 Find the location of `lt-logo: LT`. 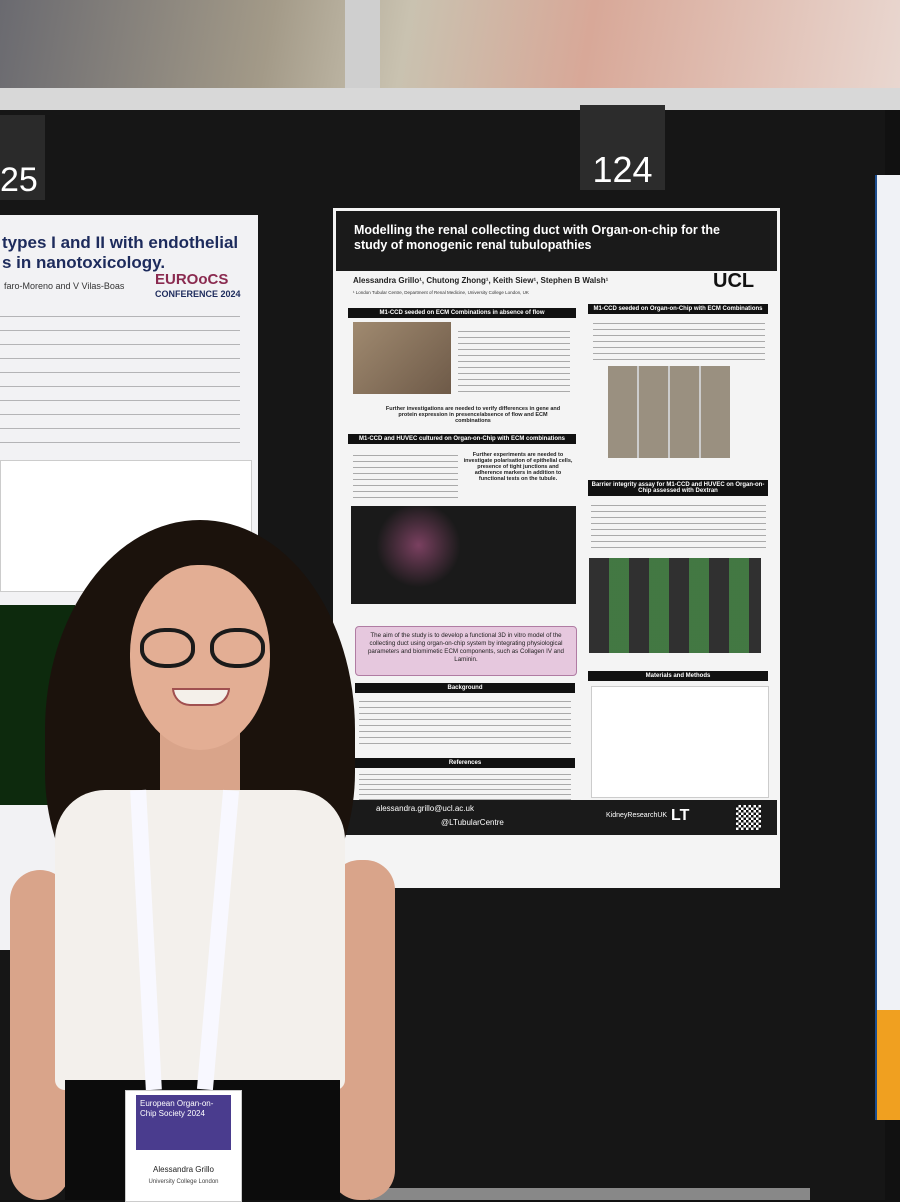

lt-logo: LT is located at coordinates (680, 815).